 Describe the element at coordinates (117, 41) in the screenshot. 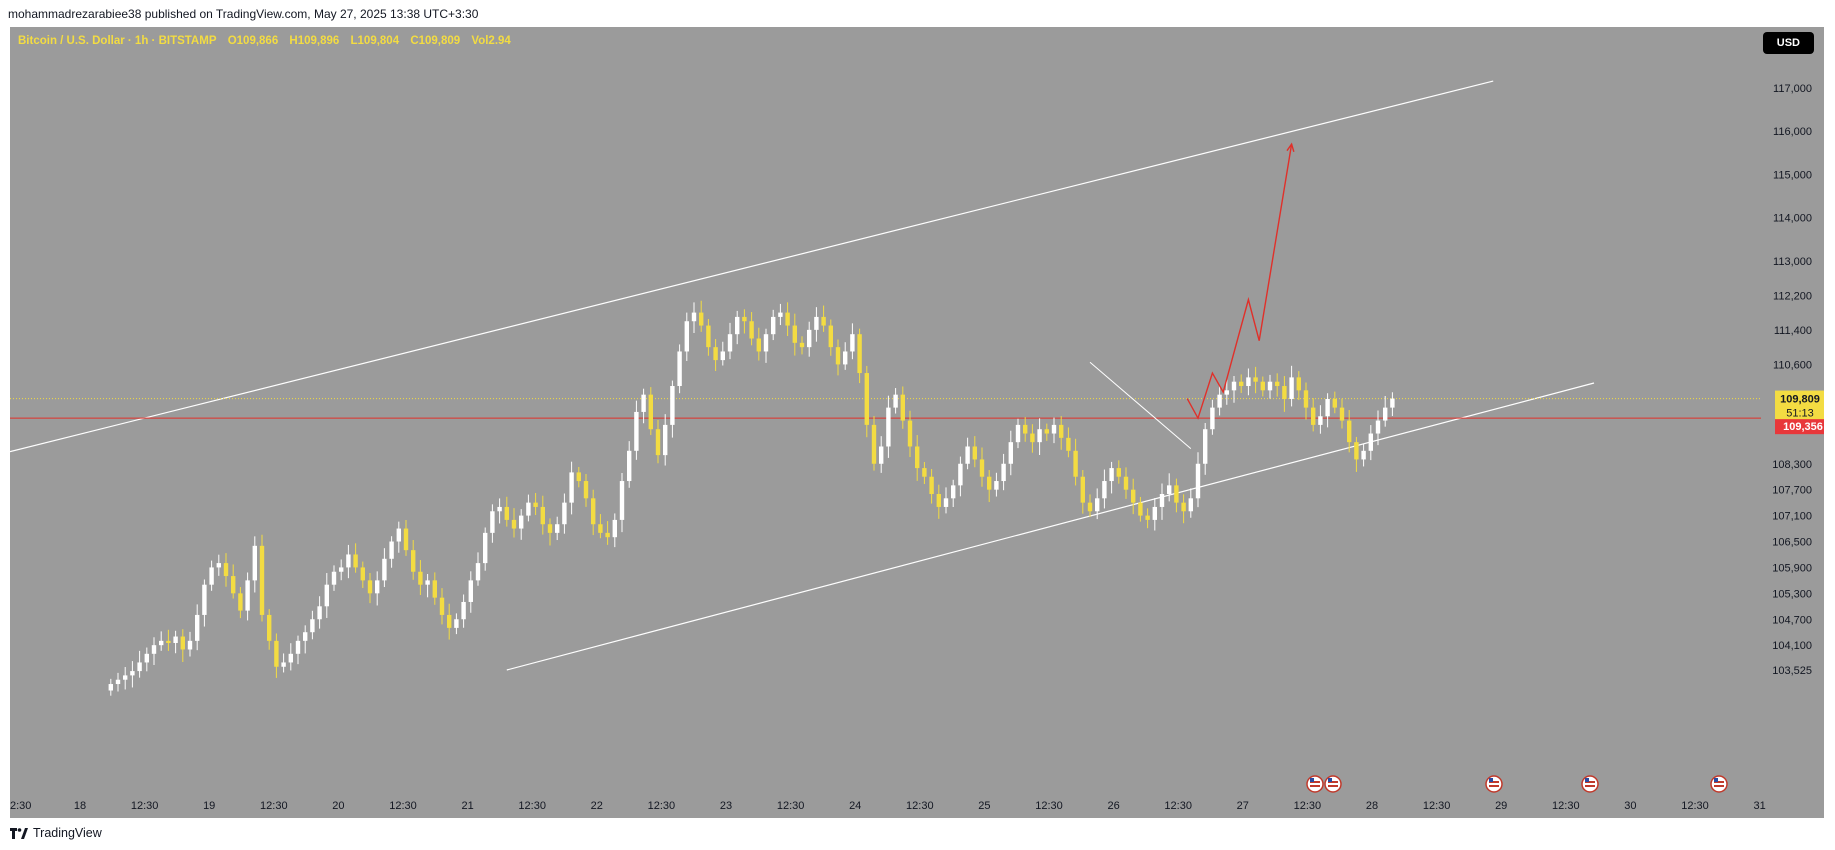

I see `legend-symbol: Bitcoin / U.S. Dollar · 1h · BITSTAMP` at that location.